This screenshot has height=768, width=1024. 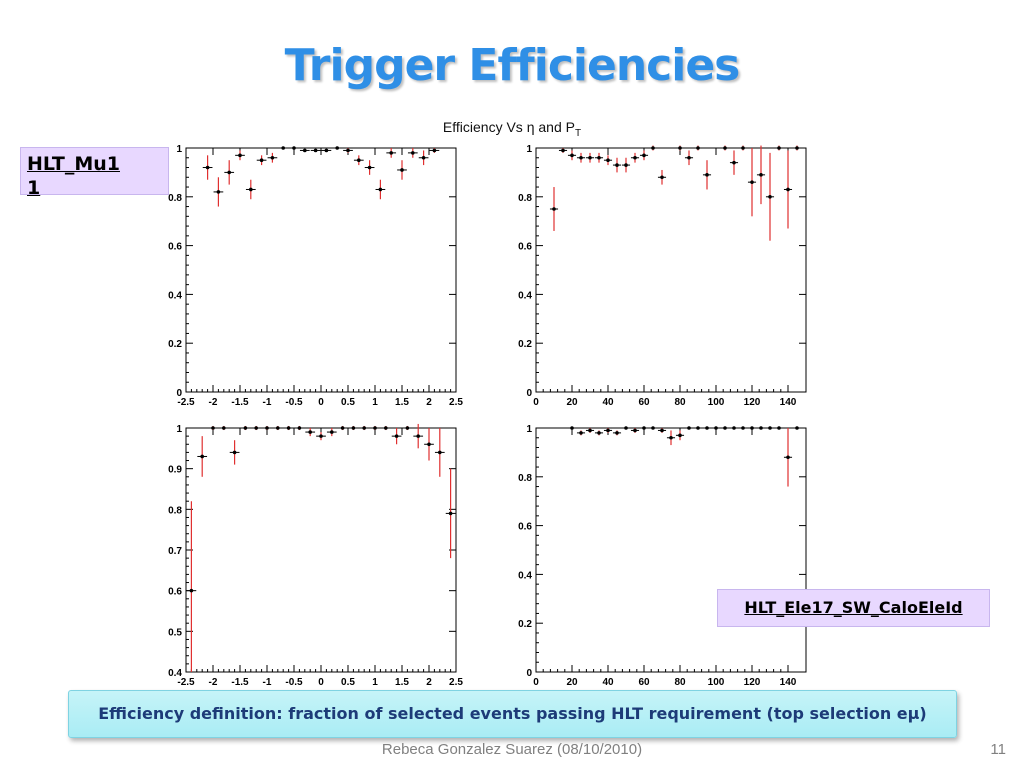 I want to click on footer-author-date: Rebeca Gonzalez Suarez (08/10/2010), so click(x=512, y=749).